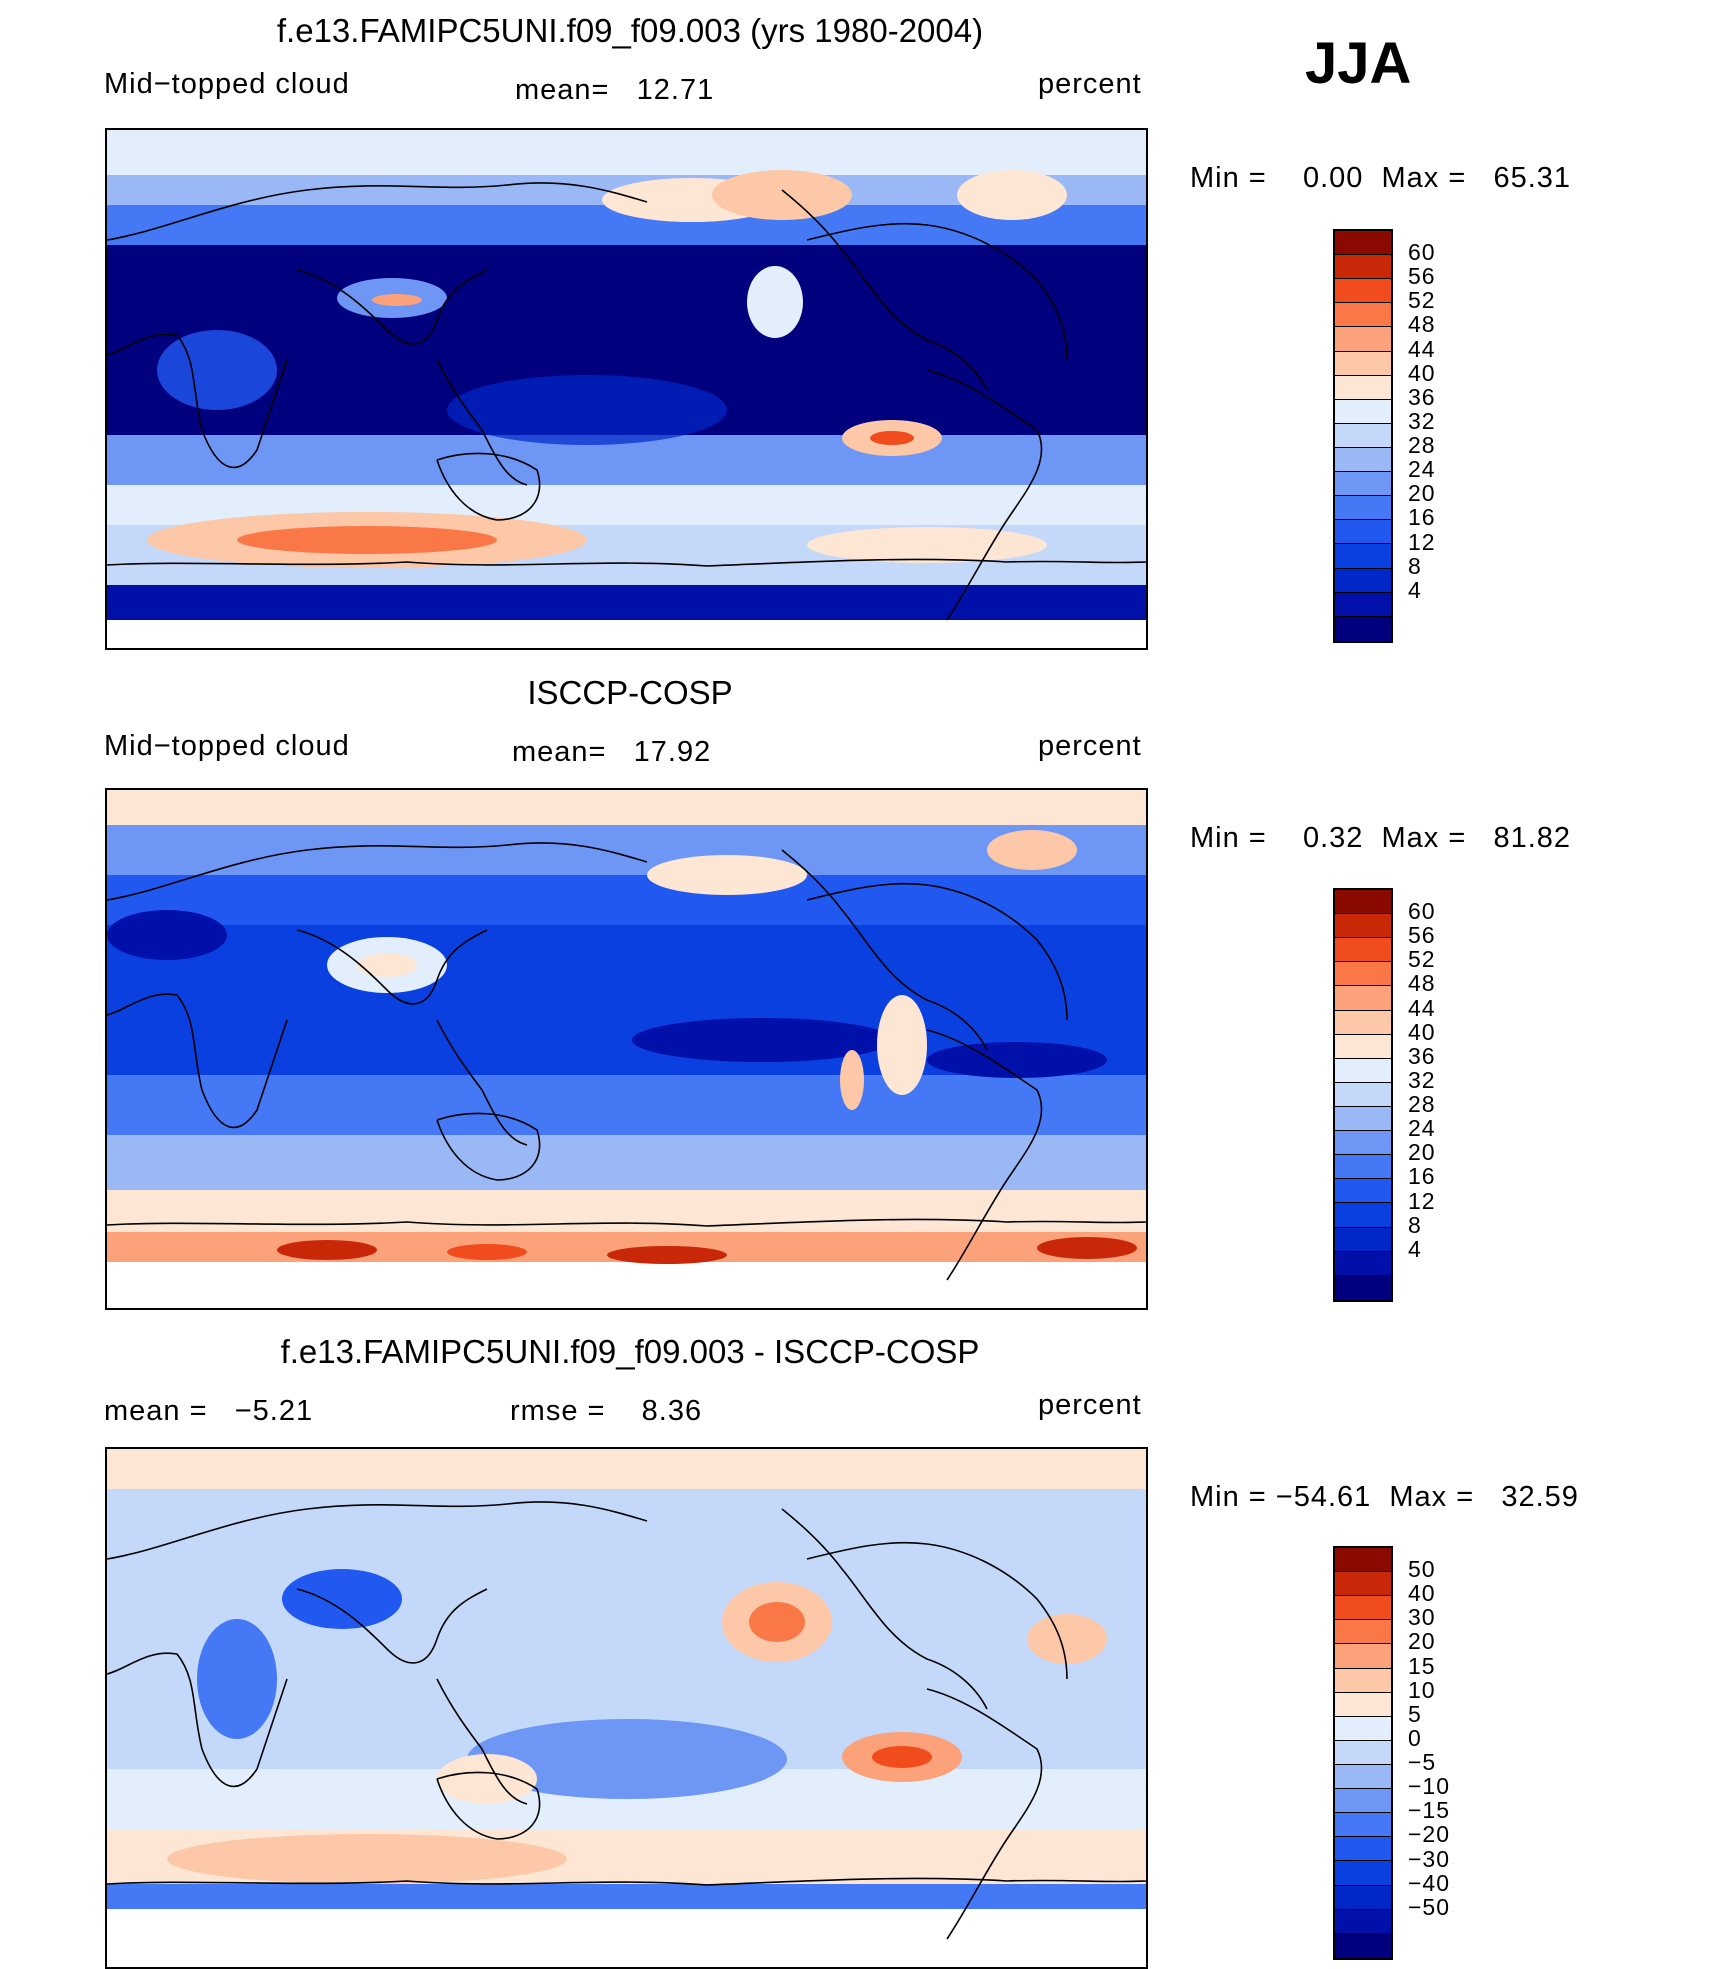 This screenshot has height=1969, width=1710. Describe the element at coordinates (1422, 1762) in the screenshot. I see `colorbar-tick-label: −5` at that location.